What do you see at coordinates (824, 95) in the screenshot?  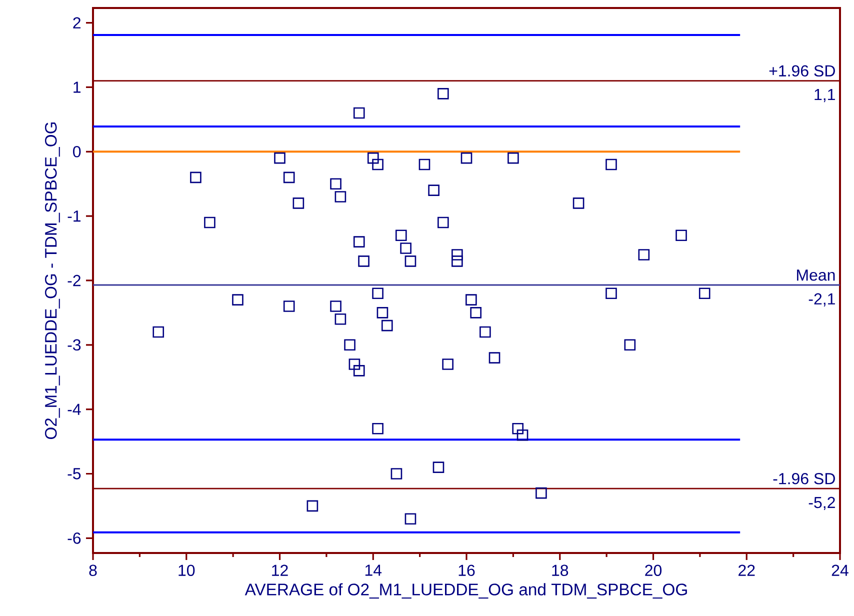 I see `annotation: 1,1` at bounding box center [824, 95].